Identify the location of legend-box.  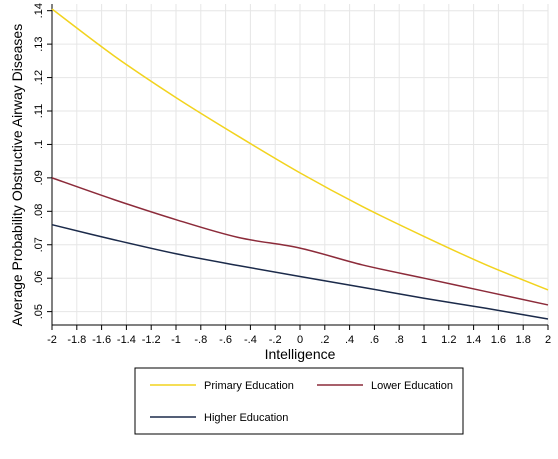
(299, 401).